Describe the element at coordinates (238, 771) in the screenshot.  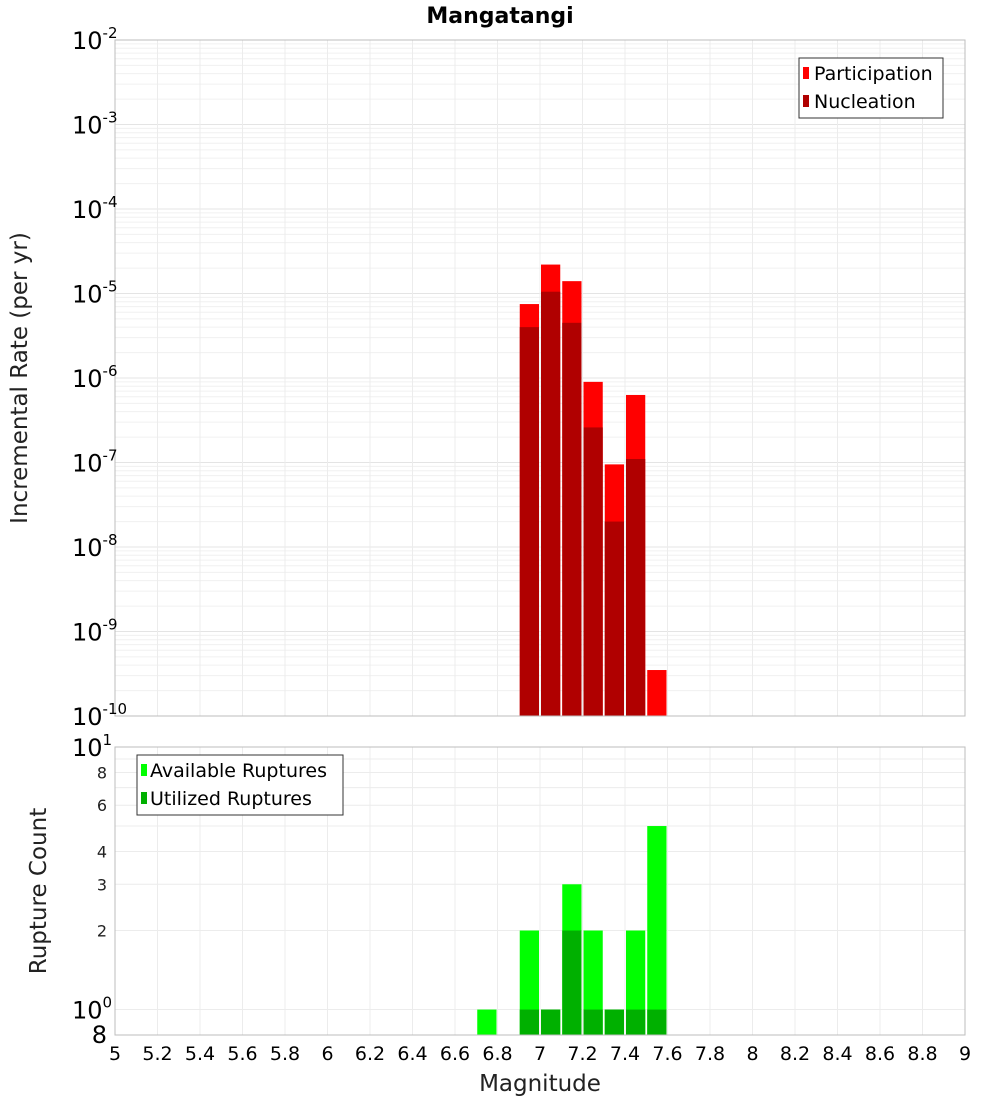
I see `legend-label-available: Available Ruptures` at that location.